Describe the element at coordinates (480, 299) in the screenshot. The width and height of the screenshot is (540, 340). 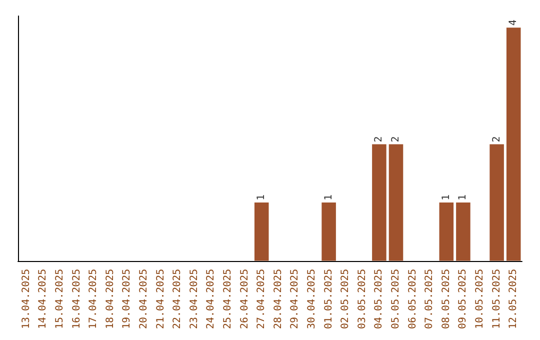
I see `x-tick-label: 10.05.2025` at that location.